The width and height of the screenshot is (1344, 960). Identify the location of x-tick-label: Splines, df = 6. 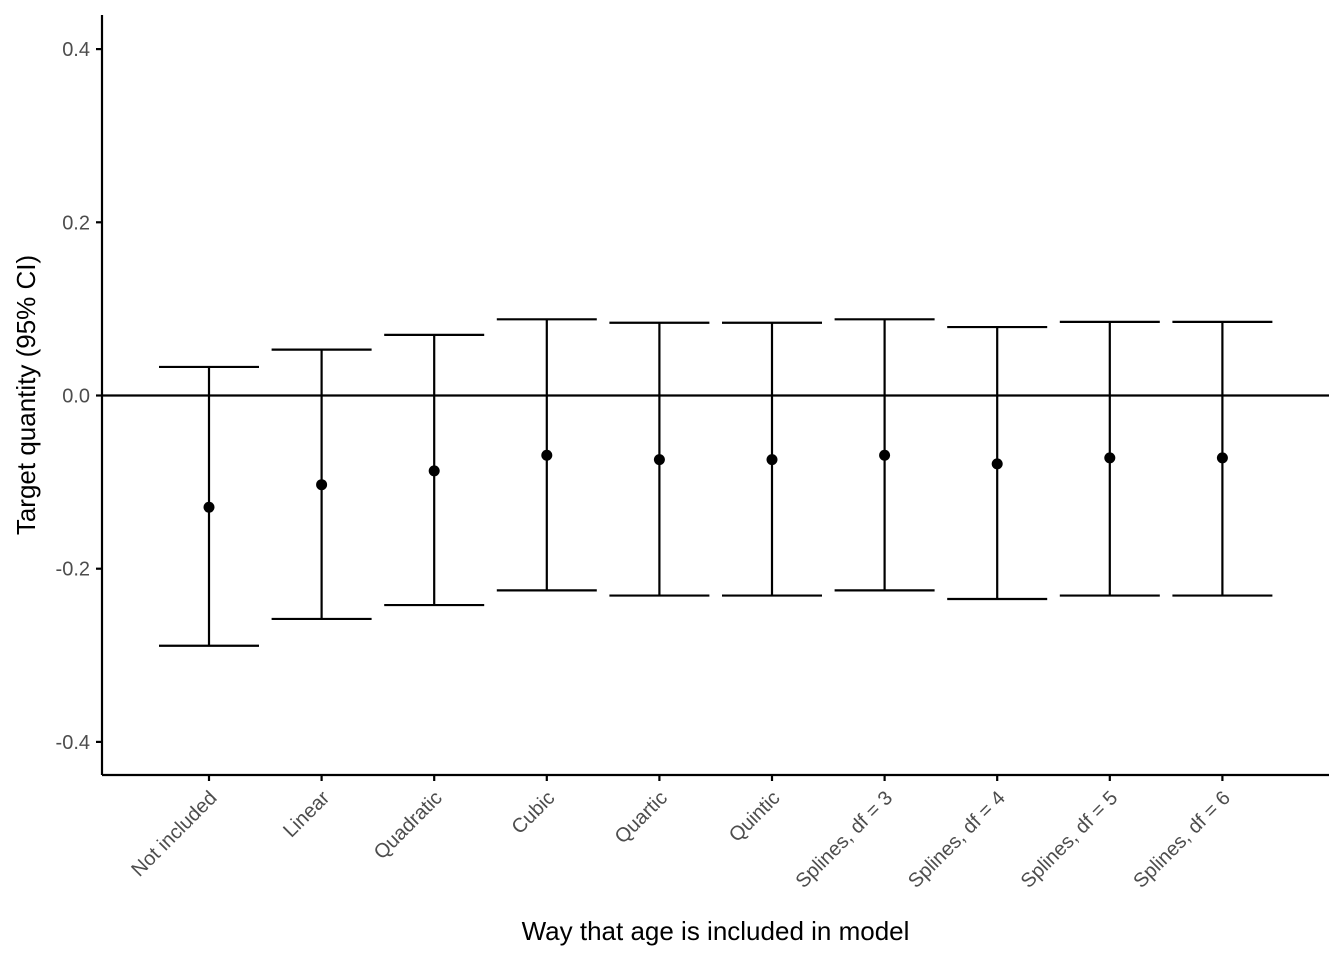
(1182, 840).